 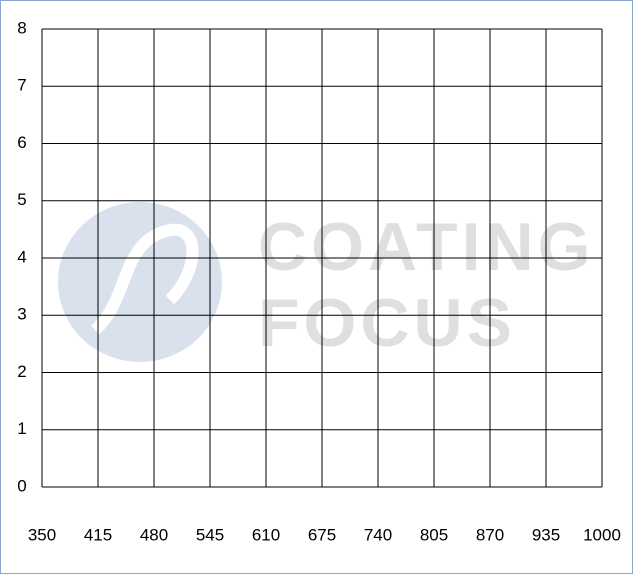 I want to click on x-tick-label: 870, so click(x=490, y=534).